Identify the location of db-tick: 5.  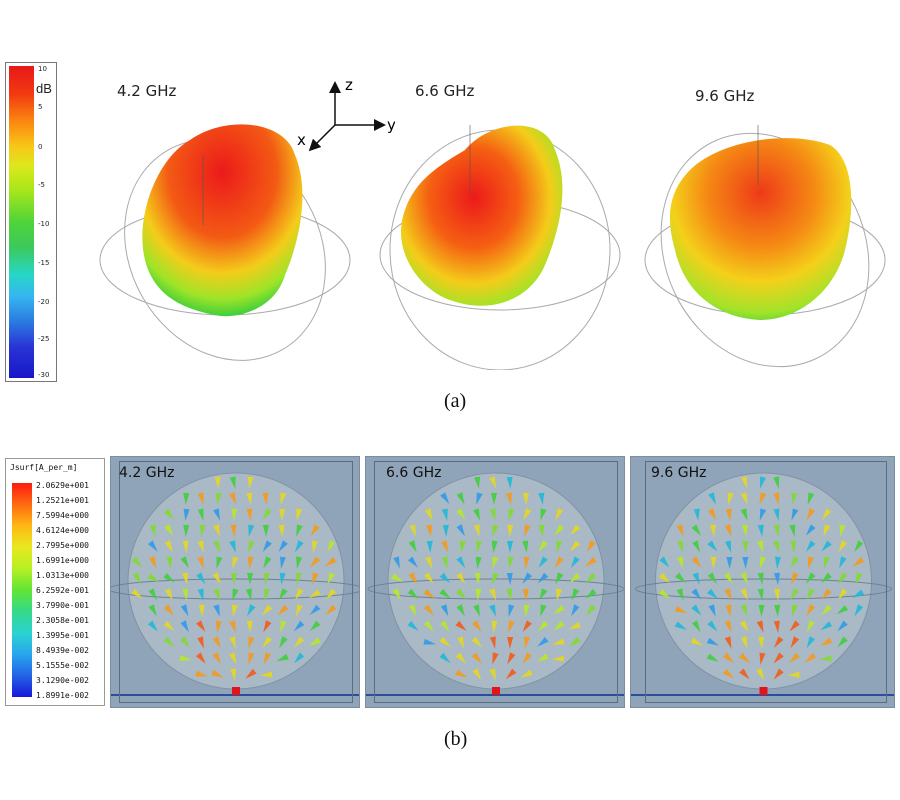
(40, 107).